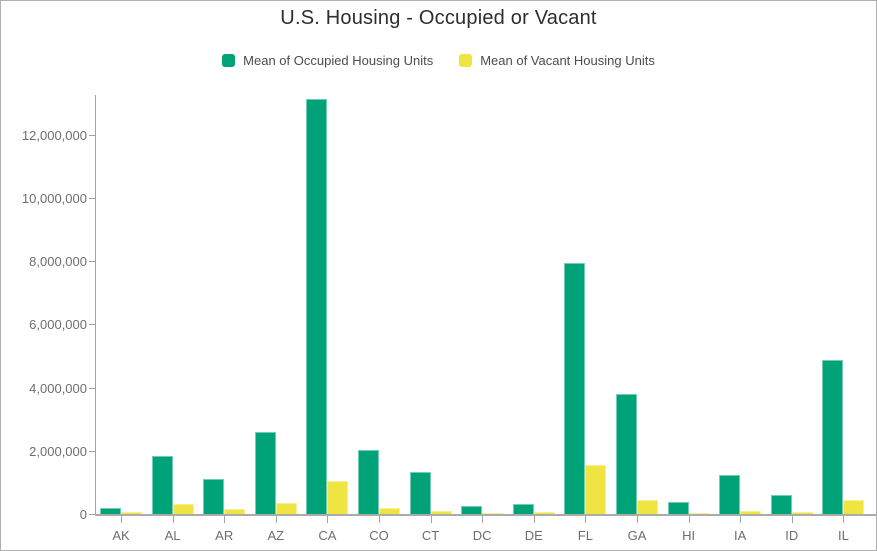 The image size is (877, 551). I want to click on legend-item-vacant: Mean of Vacant Housing Units, so click(557, 60).